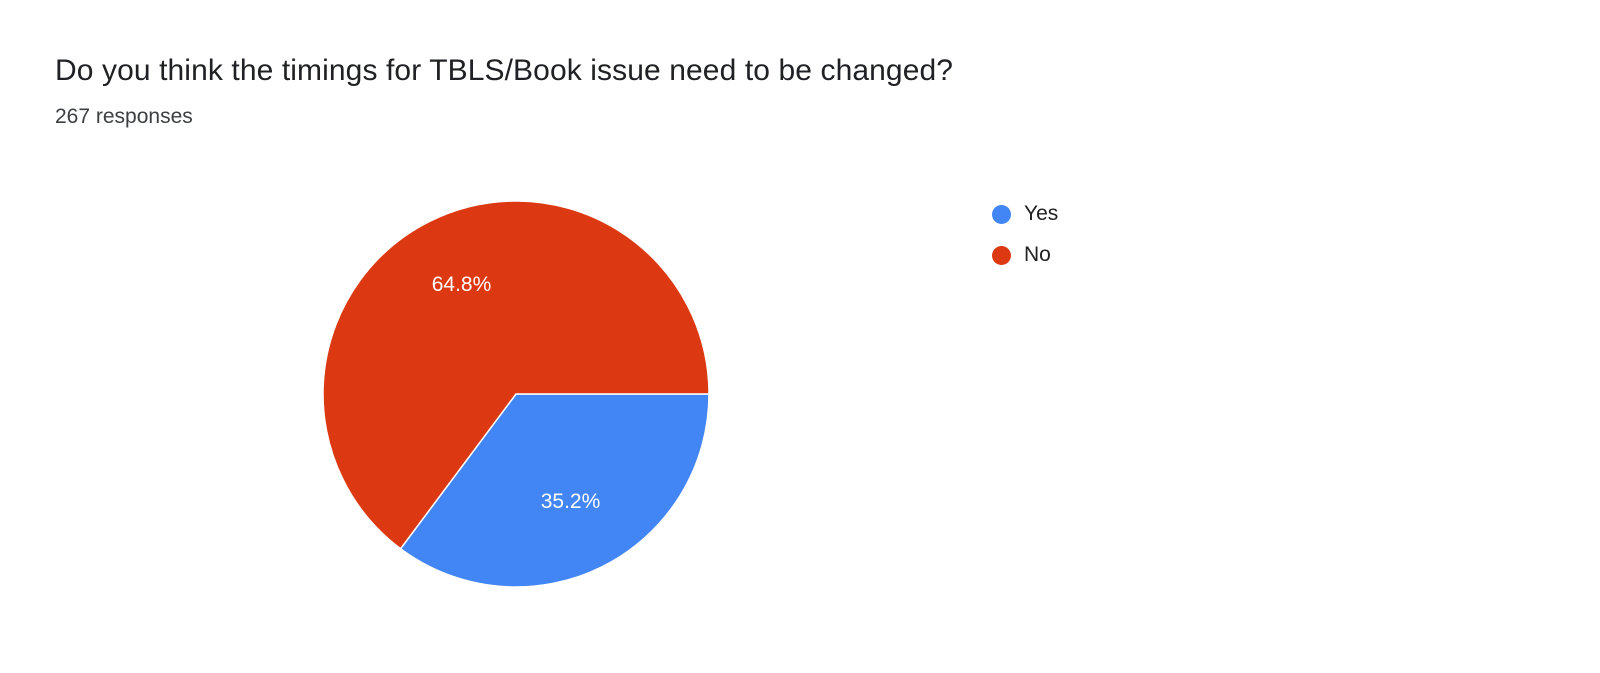  I want to click on pie-chart-svg: 35.2% 64.8%, so click(516, 394).